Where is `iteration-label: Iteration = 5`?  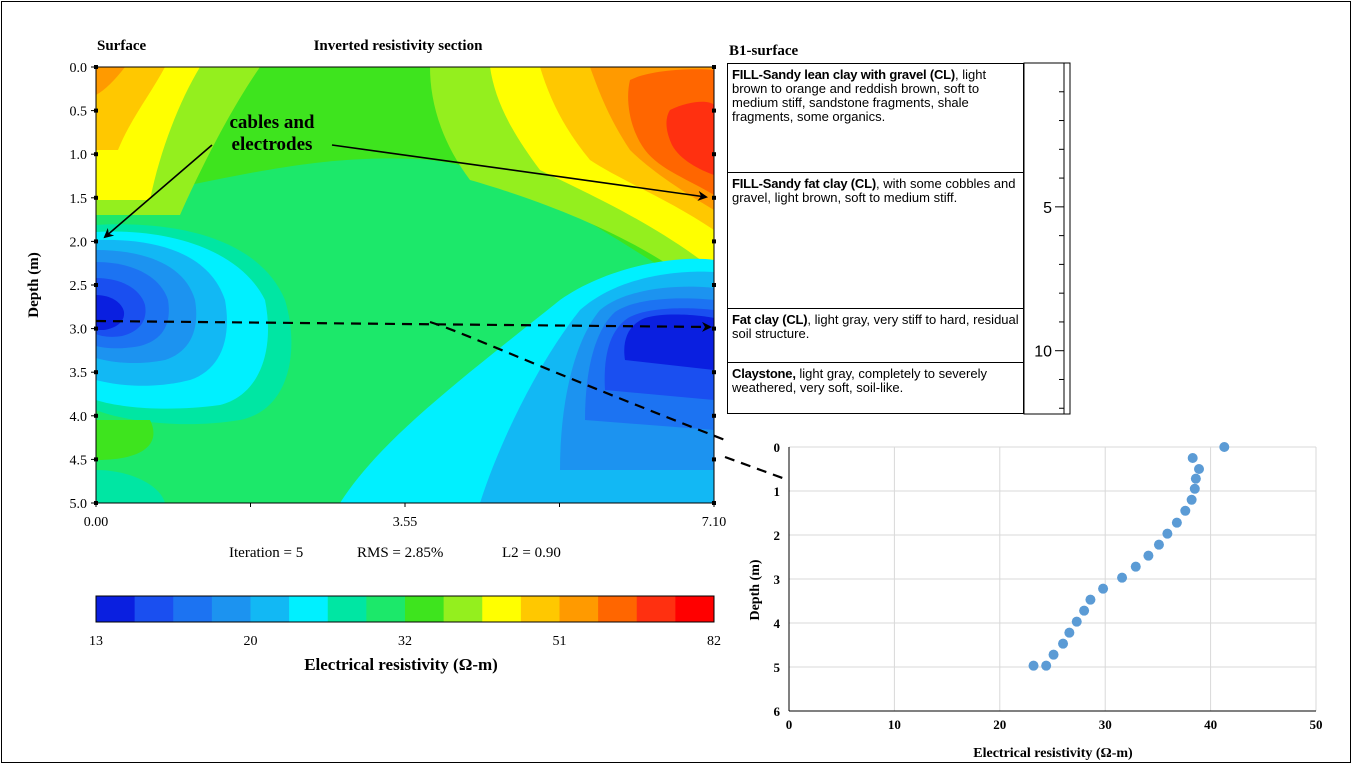 iteration-label: Iteration = 5 is located at coordinates (266, 553).